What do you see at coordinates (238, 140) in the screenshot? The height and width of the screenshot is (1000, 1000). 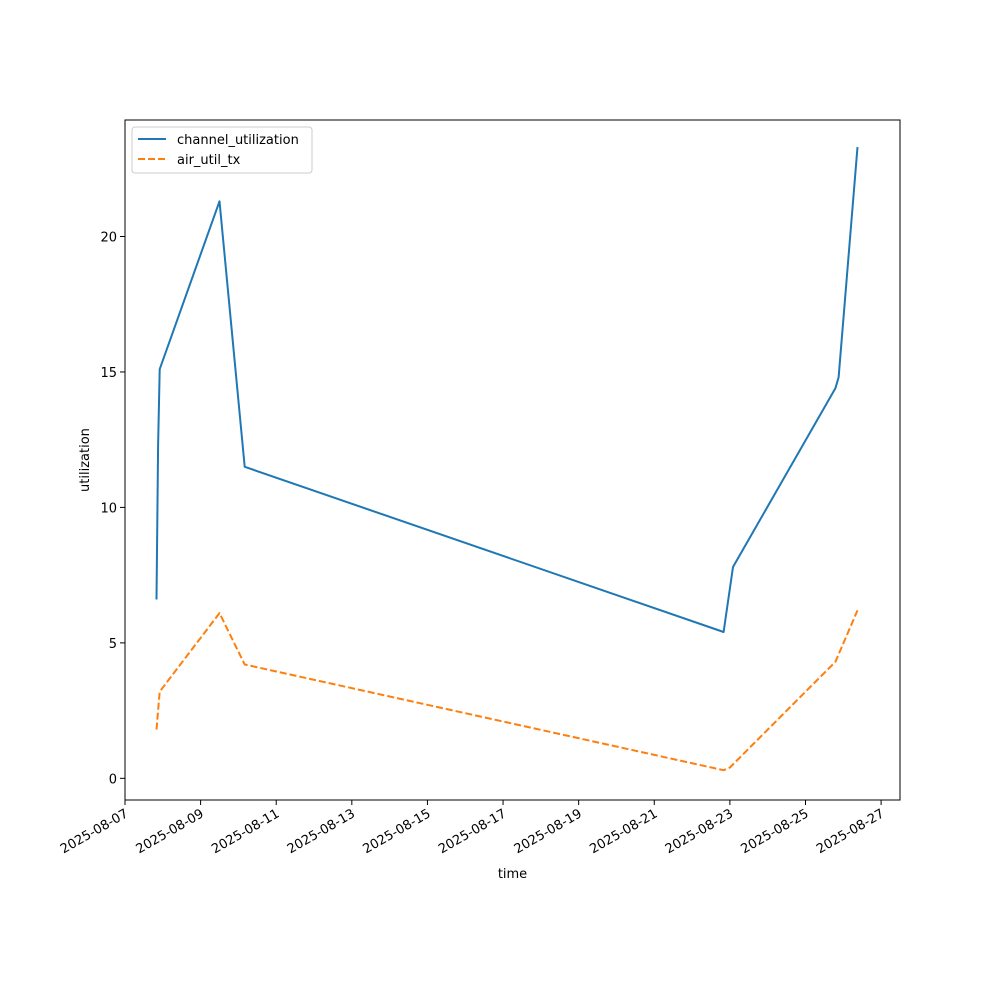 I see `legend-entry-label: channel_utilization` at bounding box center [238, 140].